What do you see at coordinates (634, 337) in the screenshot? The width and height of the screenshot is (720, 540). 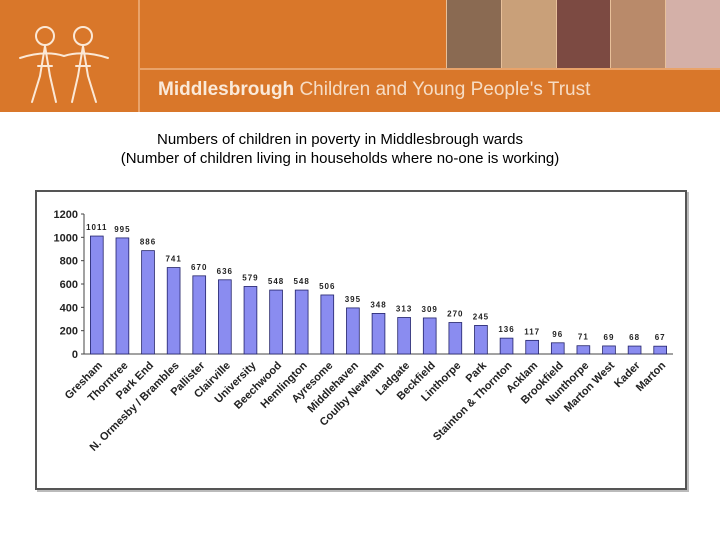 I see `data-label: 68` at bounding box center [634, 337].